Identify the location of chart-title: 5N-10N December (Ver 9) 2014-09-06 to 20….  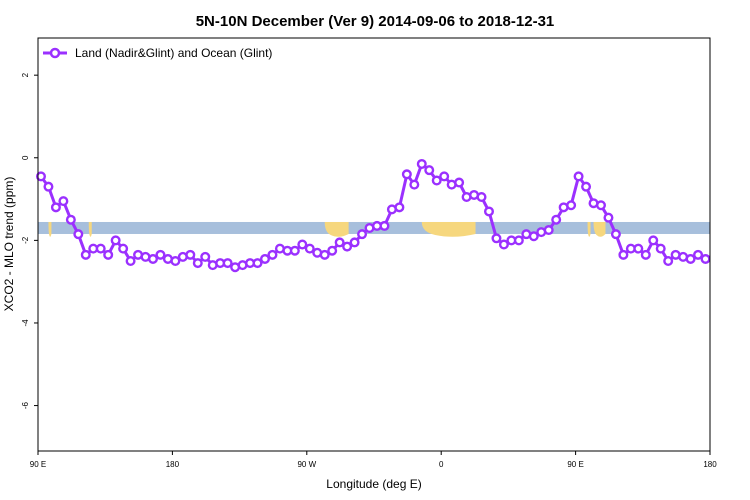
(375, 21).